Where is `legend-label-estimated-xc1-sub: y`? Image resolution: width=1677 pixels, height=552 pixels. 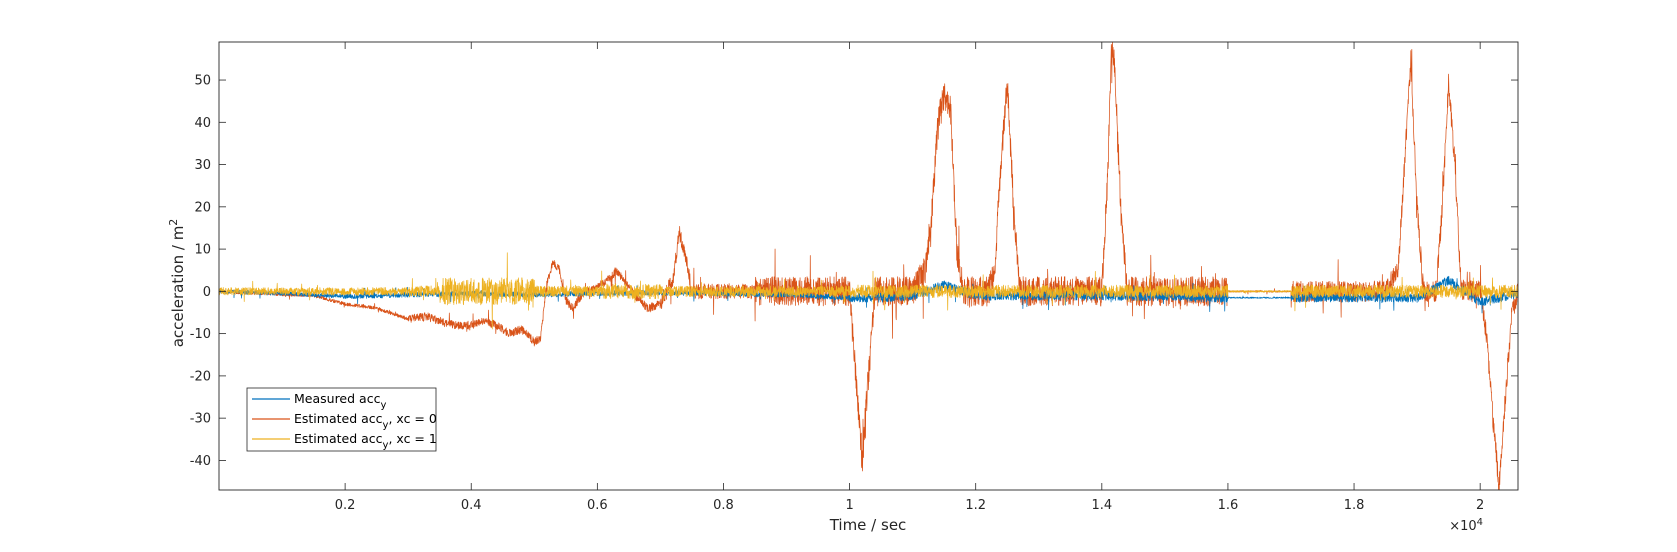 legend-label-estimated-xc1-sub: y is located at coordinates (386, 445).